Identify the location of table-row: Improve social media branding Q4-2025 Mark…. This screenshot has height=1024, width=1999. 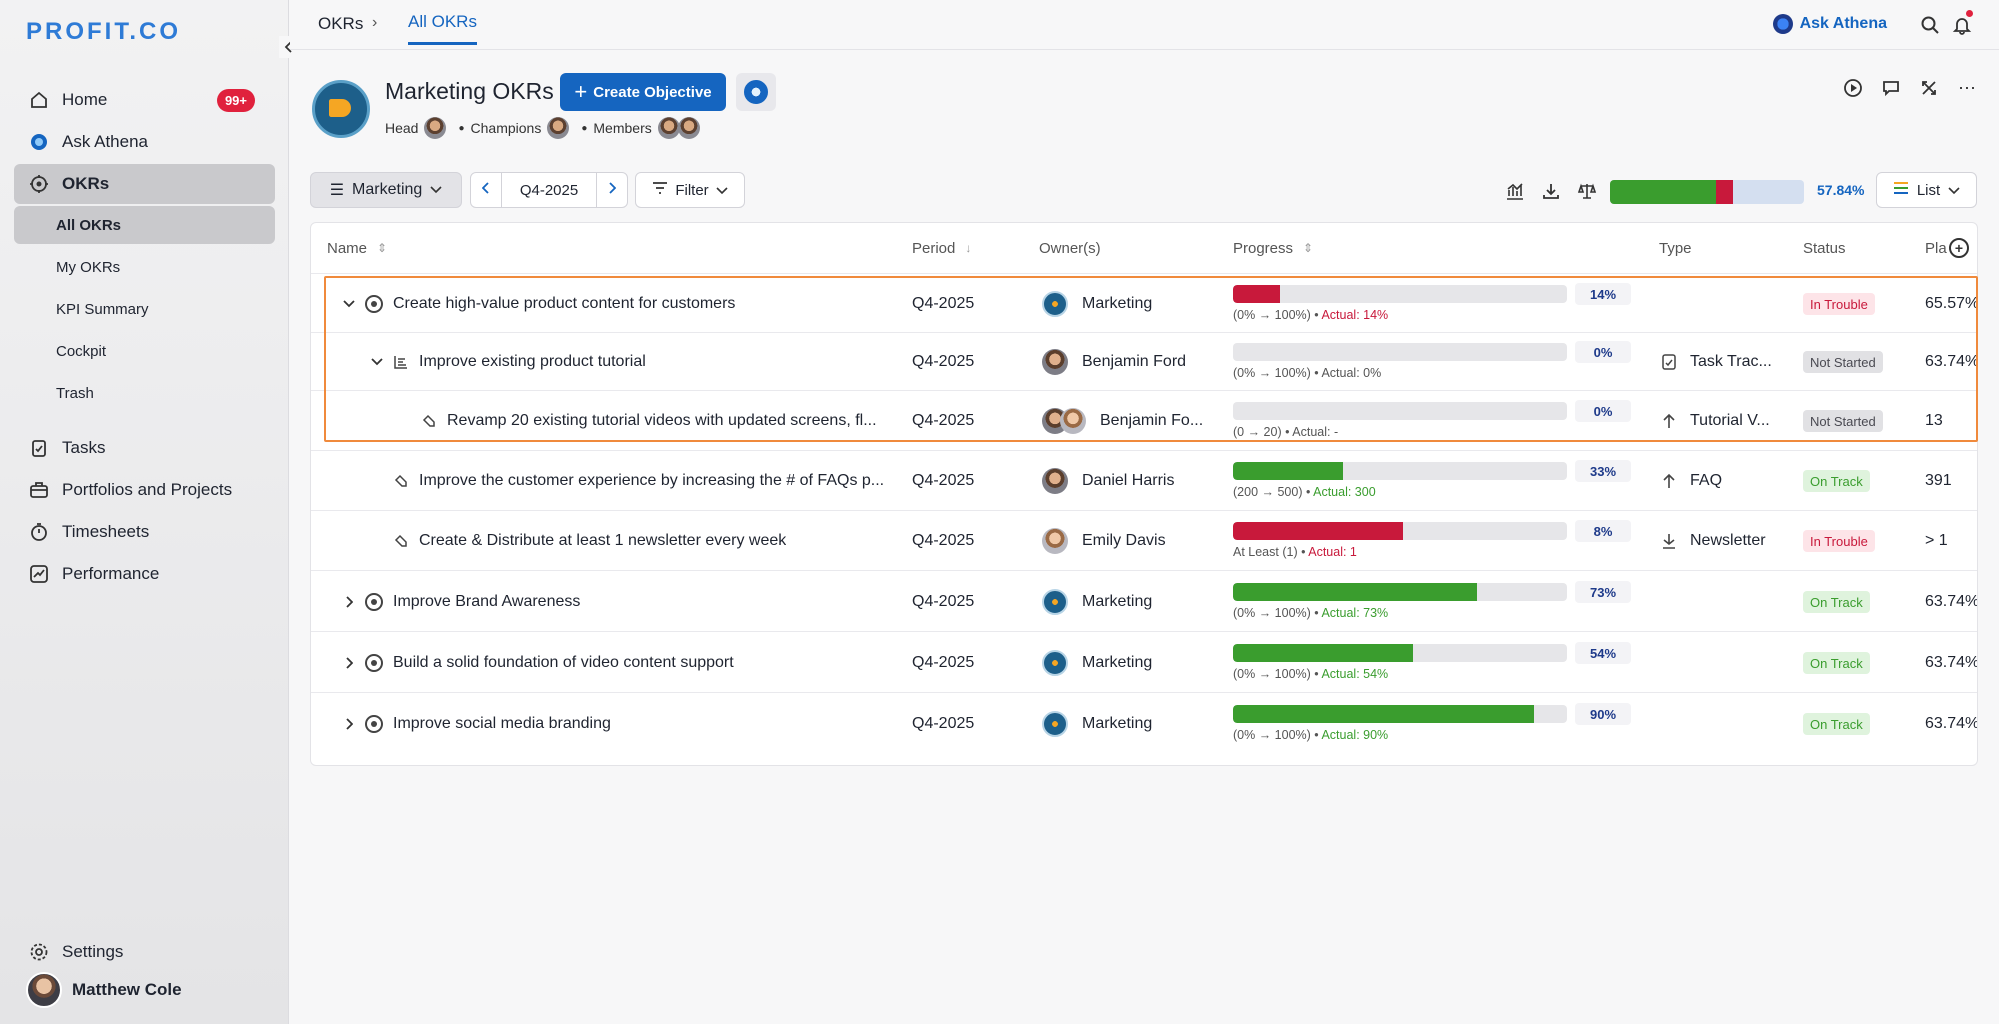
(1144, 722).